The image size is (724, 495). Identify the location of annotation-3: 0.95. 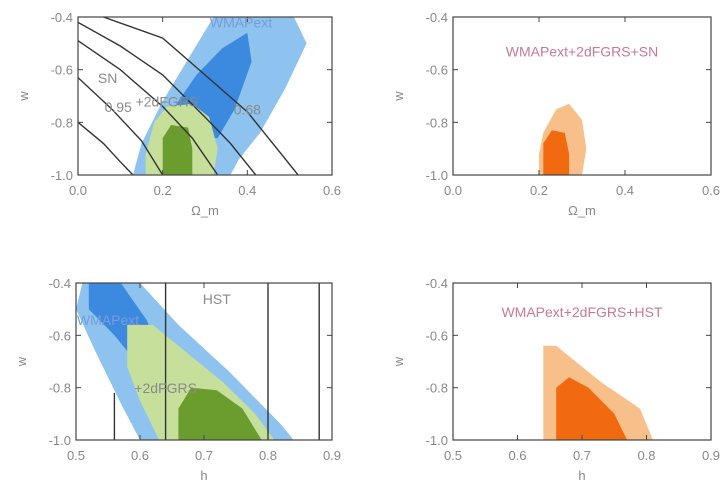
(118, 107).